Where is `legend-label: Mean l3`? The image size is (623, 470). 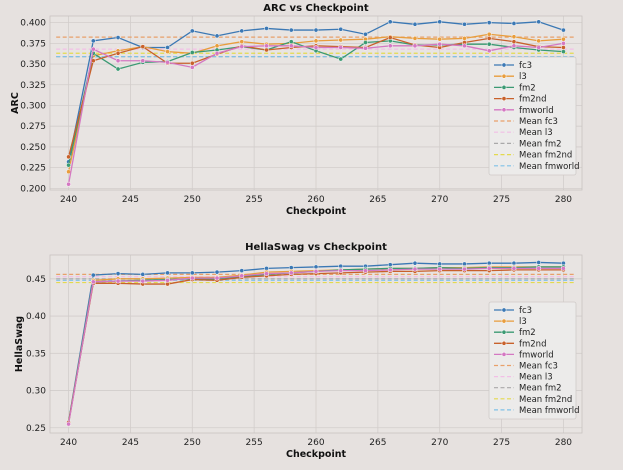 legend-label: Mean l3 is located at coordinates (536, 378).